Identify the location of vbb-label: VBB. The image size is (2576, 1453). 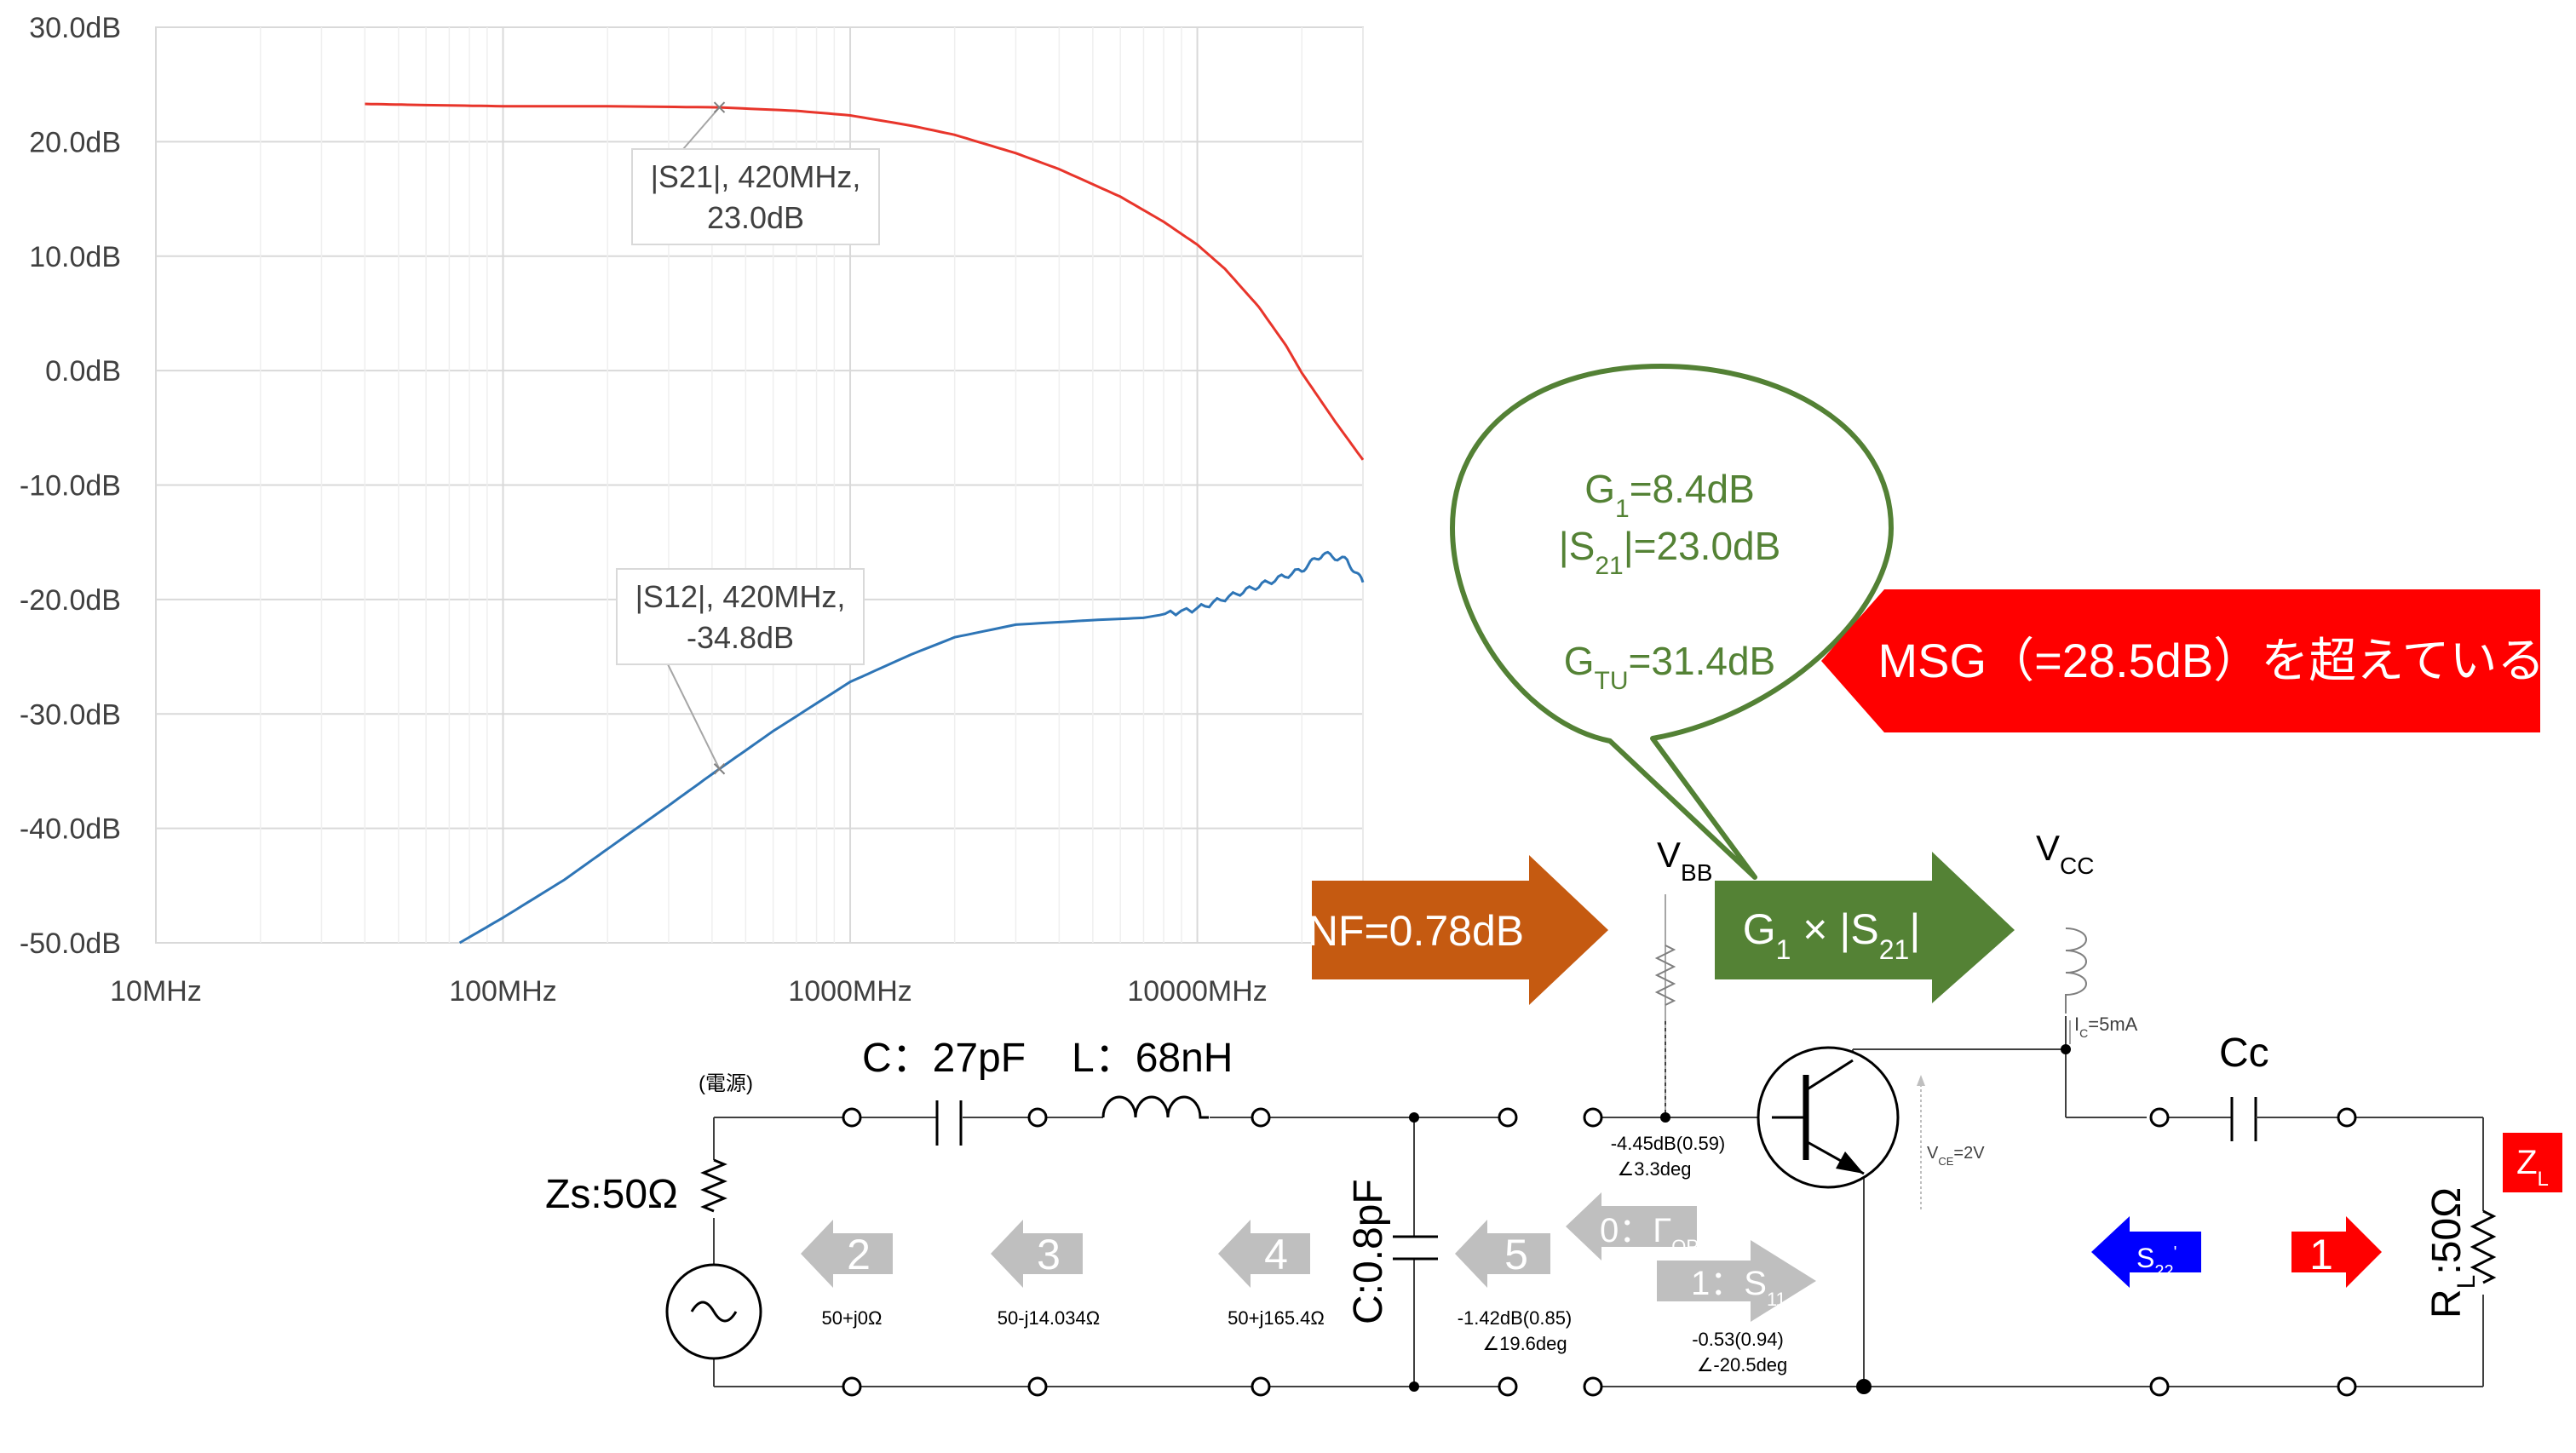
(1685, 860).